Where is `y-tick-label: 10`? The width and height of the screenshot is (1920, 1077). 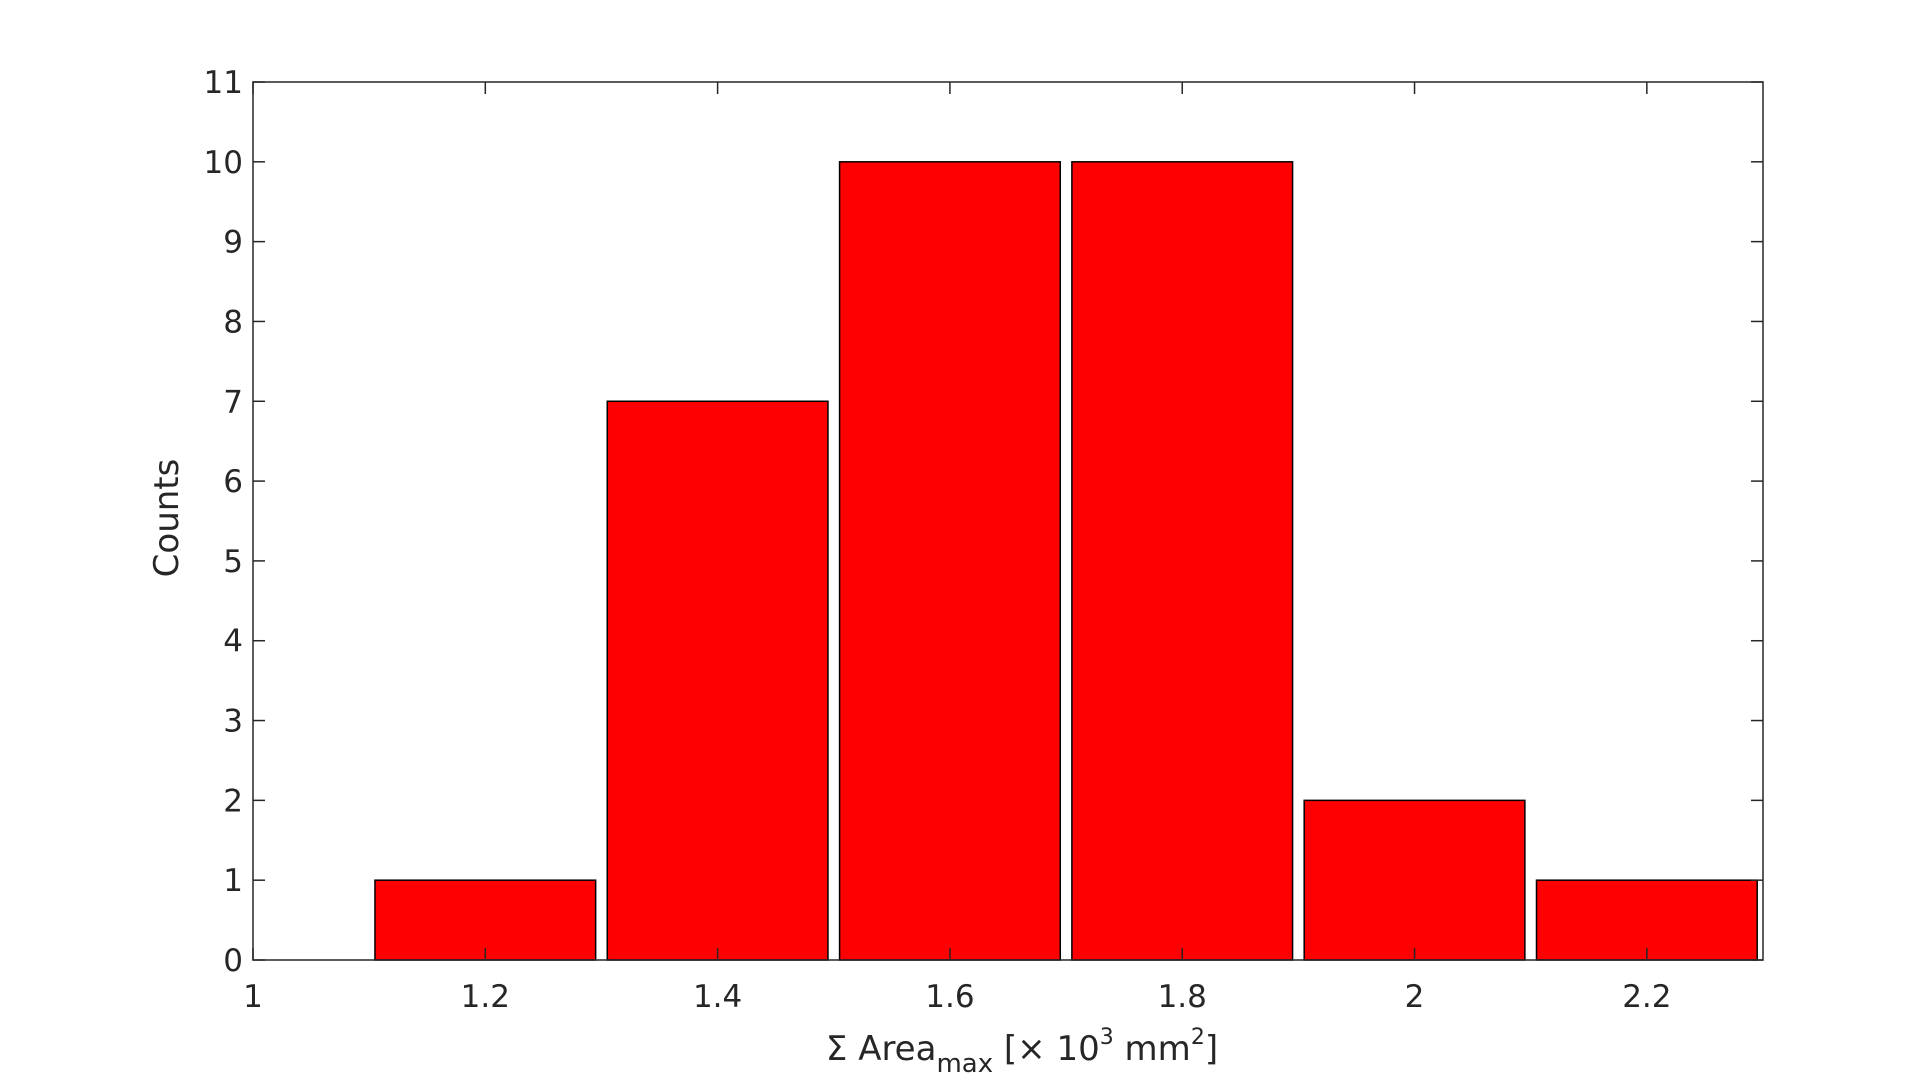
y-tick-label: 10 is located at coordinates (223, 163).